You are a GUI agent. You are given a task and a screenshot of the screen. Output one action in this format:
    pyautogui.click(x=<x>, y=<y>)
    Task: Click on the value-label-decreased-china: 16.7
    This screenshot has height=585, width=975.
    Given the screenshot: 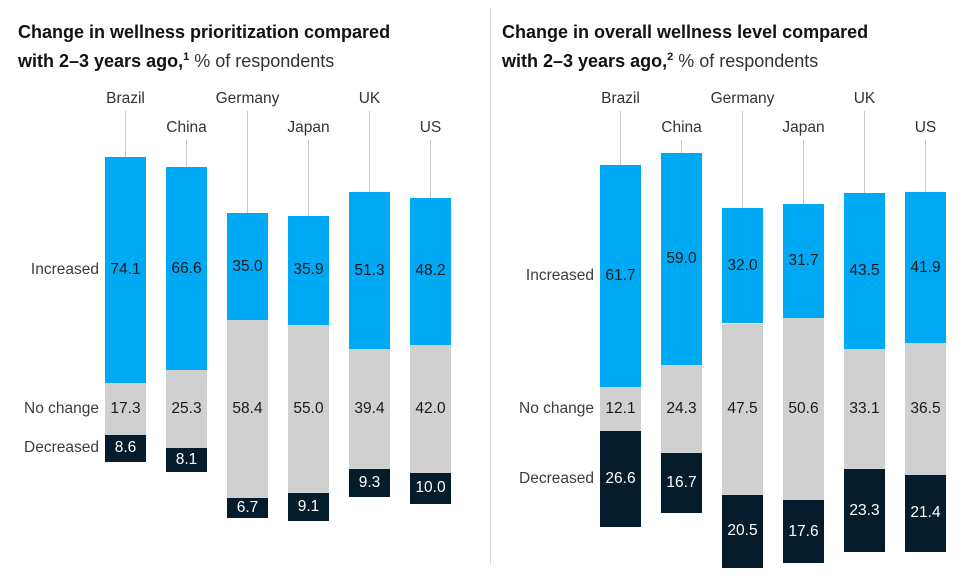 What is the action you would take?
    pyautogui.click(x=681, y=482)
    